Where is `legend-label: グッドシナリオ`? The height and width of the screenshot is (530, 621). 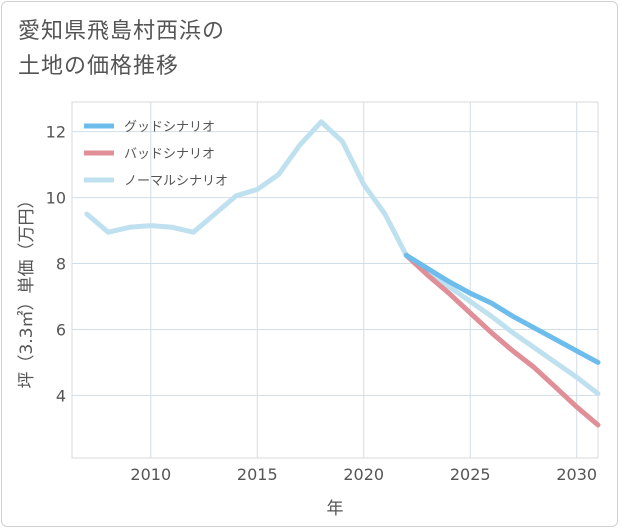
legend-label: グッドシナリオ is located at coordinates (169, 127).